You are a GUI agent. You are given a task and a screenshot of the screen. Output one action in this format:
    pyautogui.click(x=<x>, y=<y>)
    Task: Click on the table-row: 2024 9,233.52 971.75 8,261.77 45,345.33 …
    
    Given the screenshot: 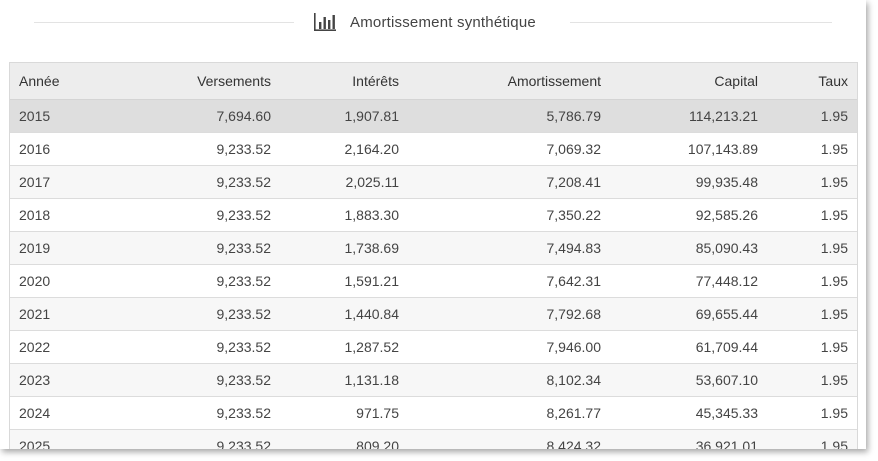 What is the action you would take?
    pyautogui.click(x=433, y=412)
    